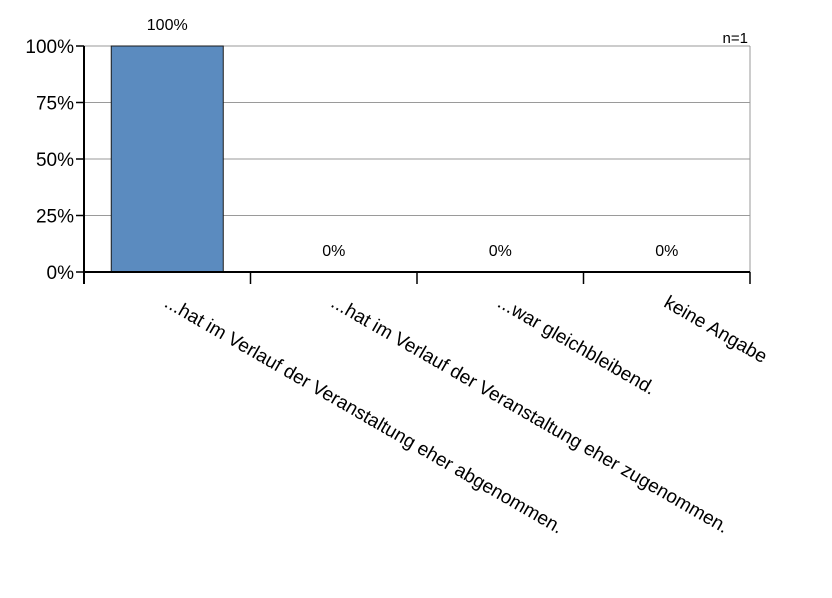 The image size is (832, 598). Describe the element at coordinates (61, 273) in the screenshot. I see `y-tick-label: 0%` at that location.